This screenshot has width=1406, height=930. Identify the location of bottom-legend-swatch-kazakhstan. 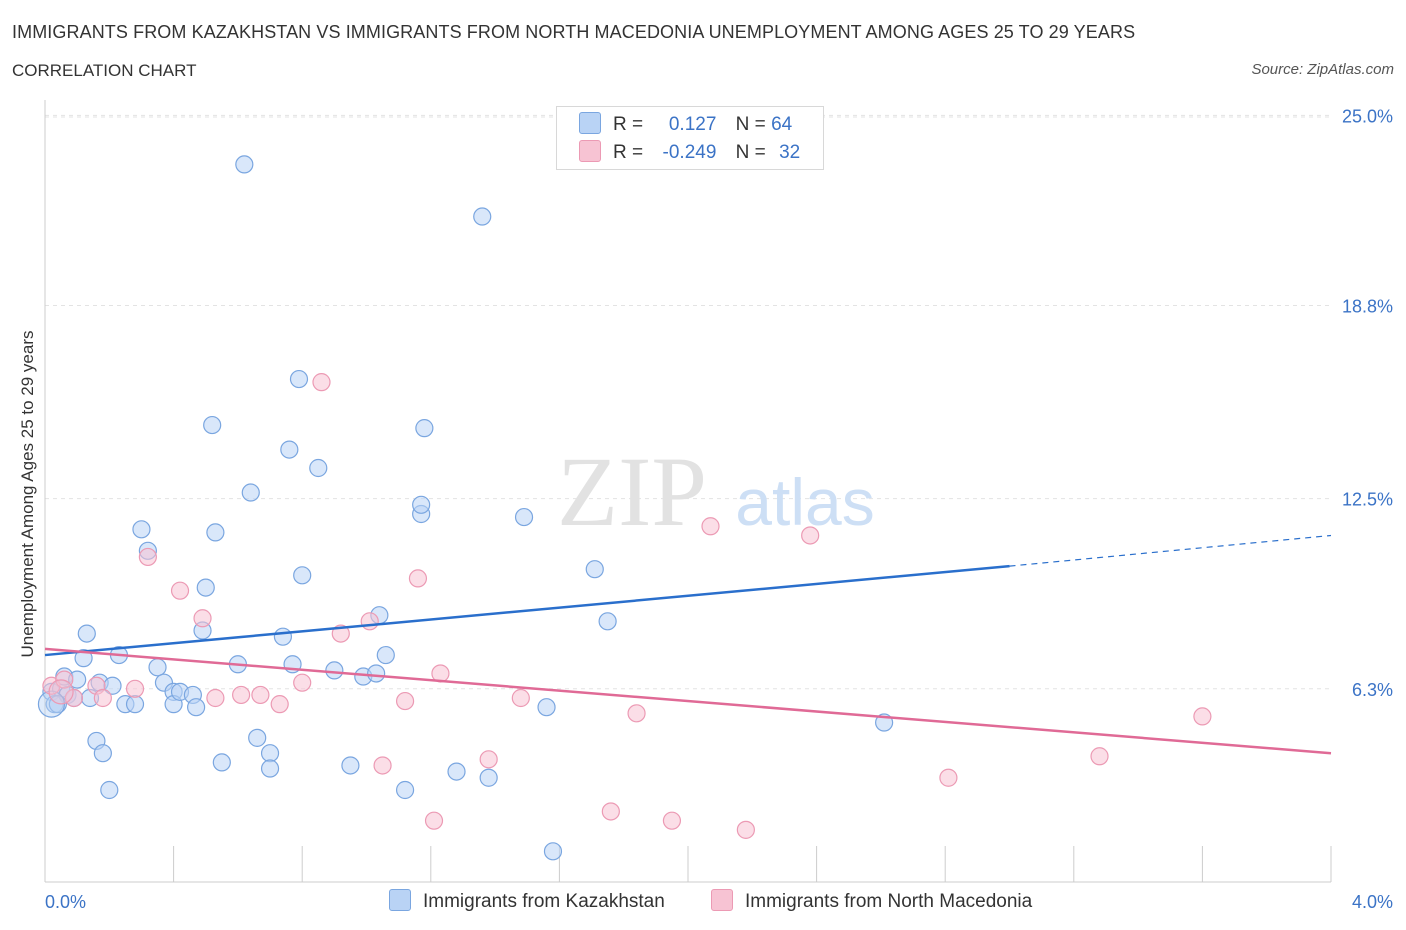
(400, 900).